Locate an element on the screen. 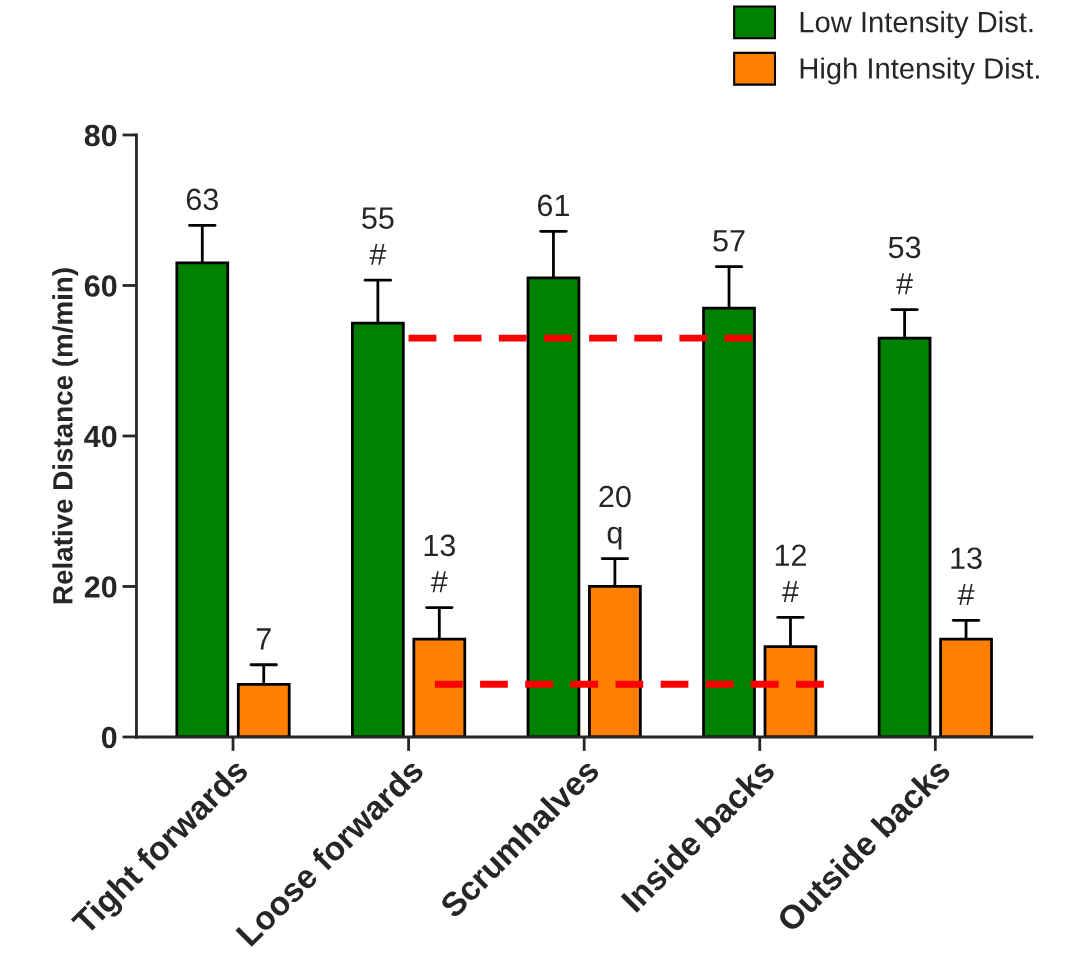 The image size is (1066, 971). data-label: 7 is located at coordinates (263, 639).